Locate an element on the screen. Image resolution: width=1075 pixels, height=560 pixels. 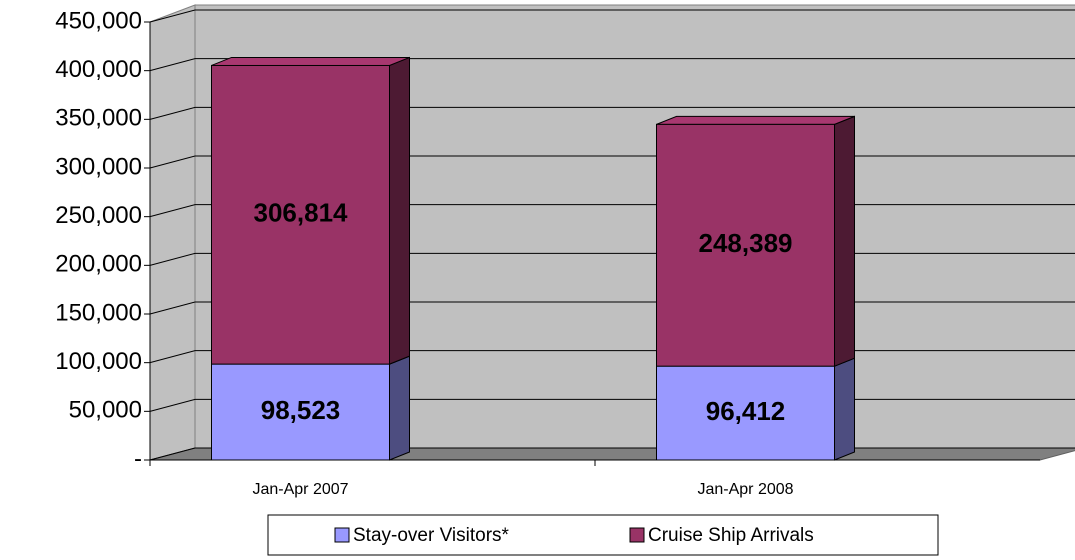
y-tick-label: 100,000 is located at coordinates (98, 361).